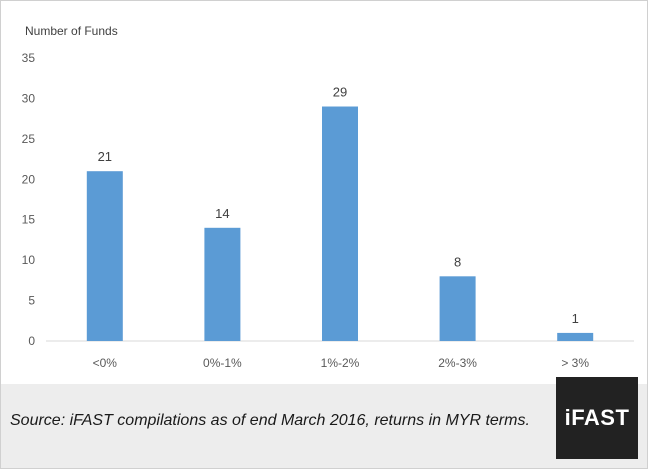 This screenshot has width=648, height=469. What do you see at coordinates (29, 98) in the screenshot?
I see `y-tick-label: 30` at bounding box center [29, 98].